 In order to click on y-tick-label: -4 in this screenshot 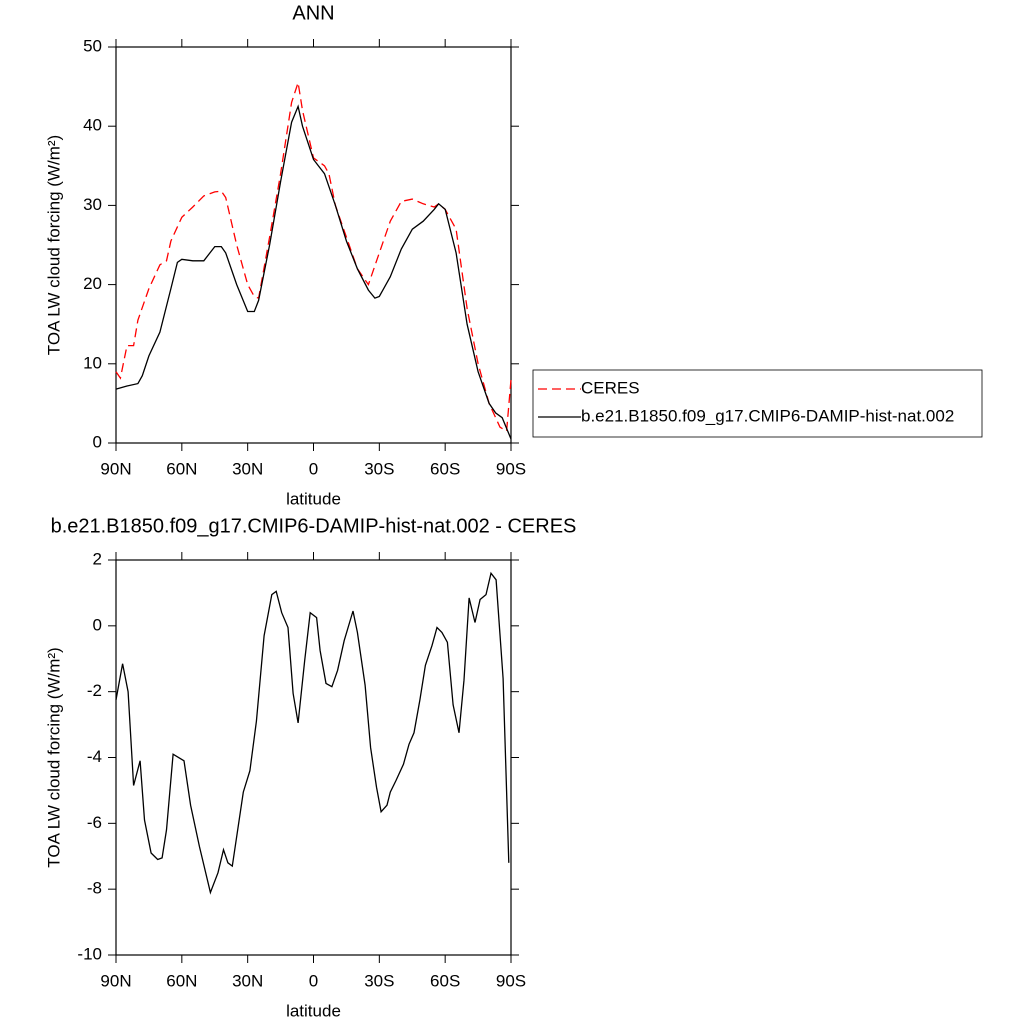, I will do `click(94, 756)`.